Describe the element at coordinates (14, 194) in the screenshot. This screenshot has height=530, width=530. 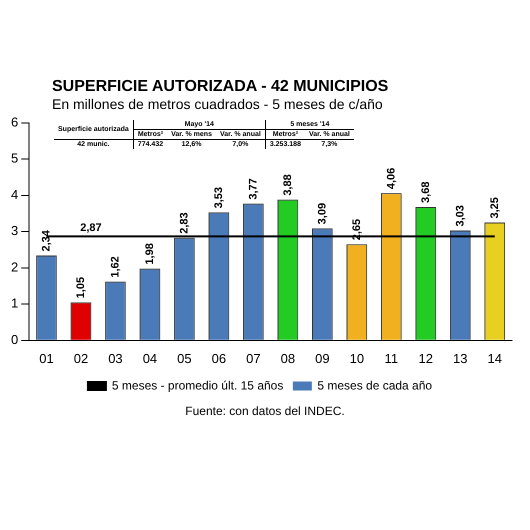
I see `y-tick-label: 4` at that location.